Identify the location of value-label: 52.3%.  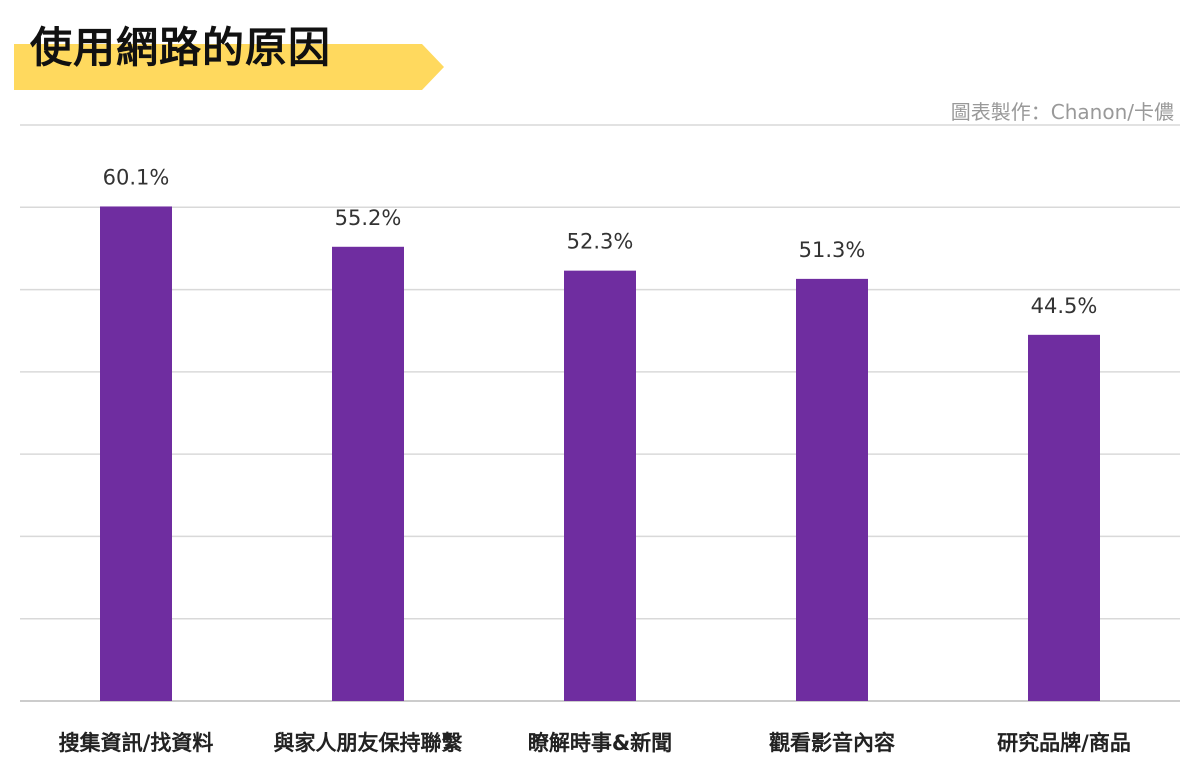
(600, 242).